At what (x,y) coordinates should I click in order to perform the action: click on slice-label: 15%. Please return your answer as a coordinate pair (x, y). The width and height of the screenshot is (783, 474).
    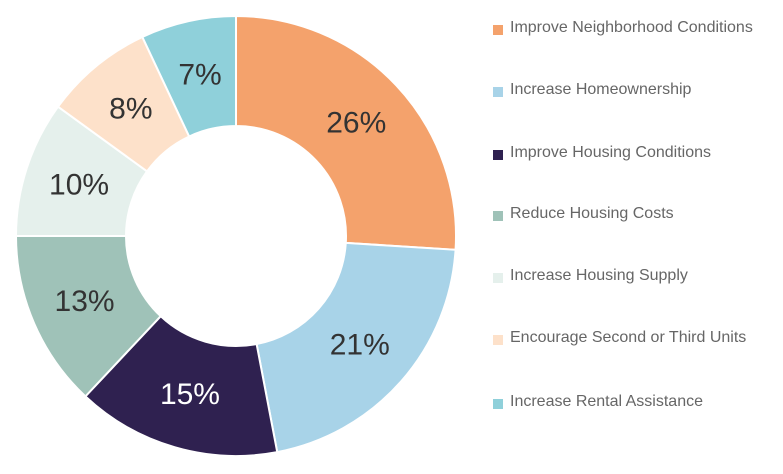
    Looking at the image, I should click on (190, 394).